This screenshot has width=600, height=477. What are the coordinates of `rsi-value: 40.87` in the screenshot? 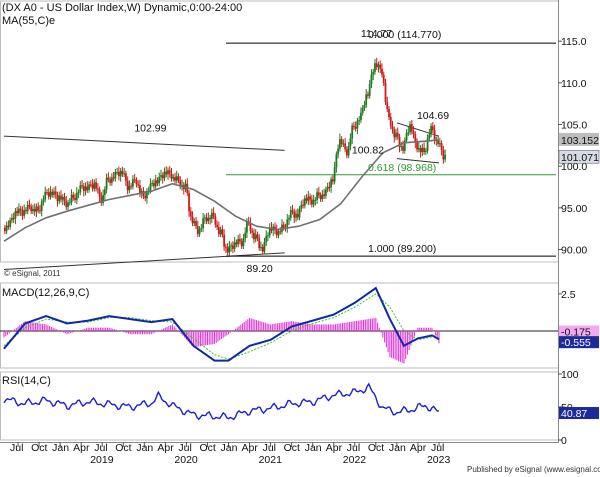 It's located at (574, 414).